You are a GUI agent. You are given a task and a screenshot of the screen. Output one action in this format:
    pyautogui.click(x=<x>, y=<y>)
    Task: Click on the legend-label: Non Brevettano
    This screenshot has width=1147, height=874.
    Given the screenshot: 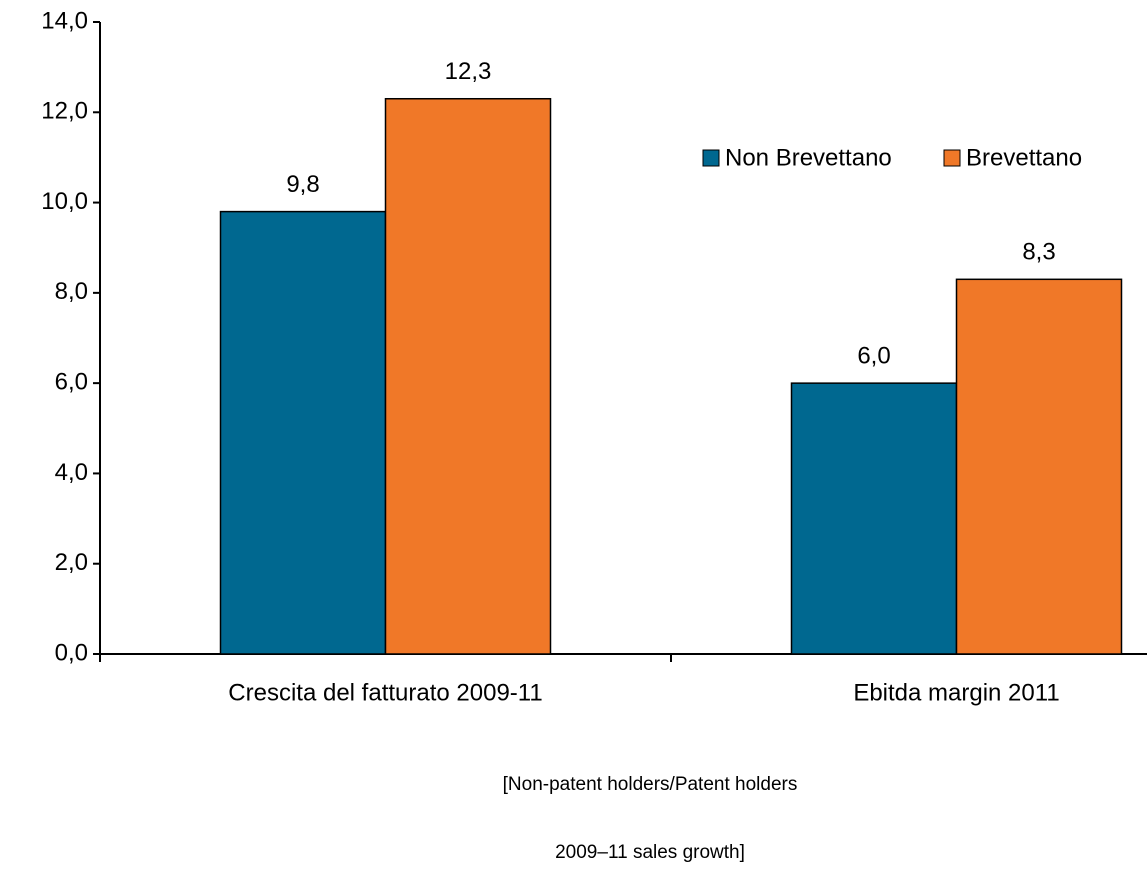 What is the action you would take?
    pyautogui.click(x=808, y=157)
    